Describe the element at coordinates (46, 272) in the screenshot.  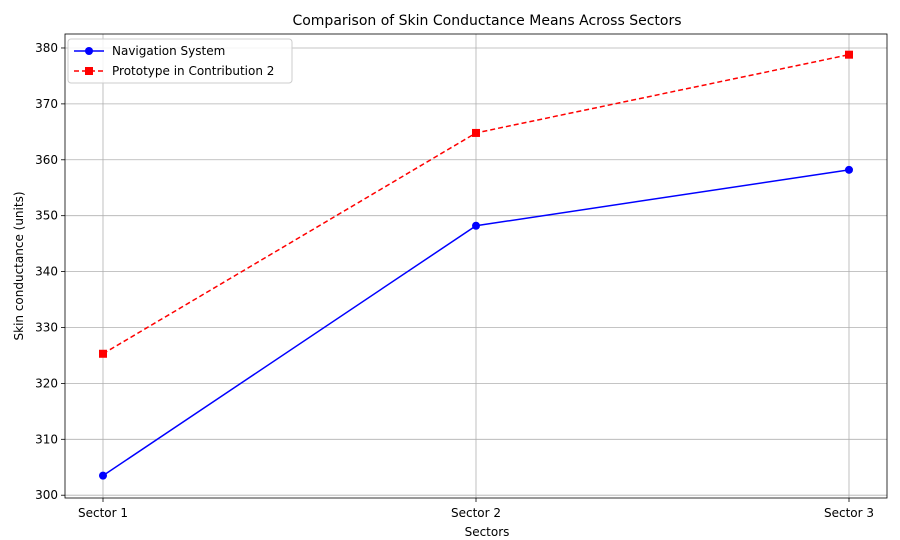
I see `y-tick-label: 340` at that location.